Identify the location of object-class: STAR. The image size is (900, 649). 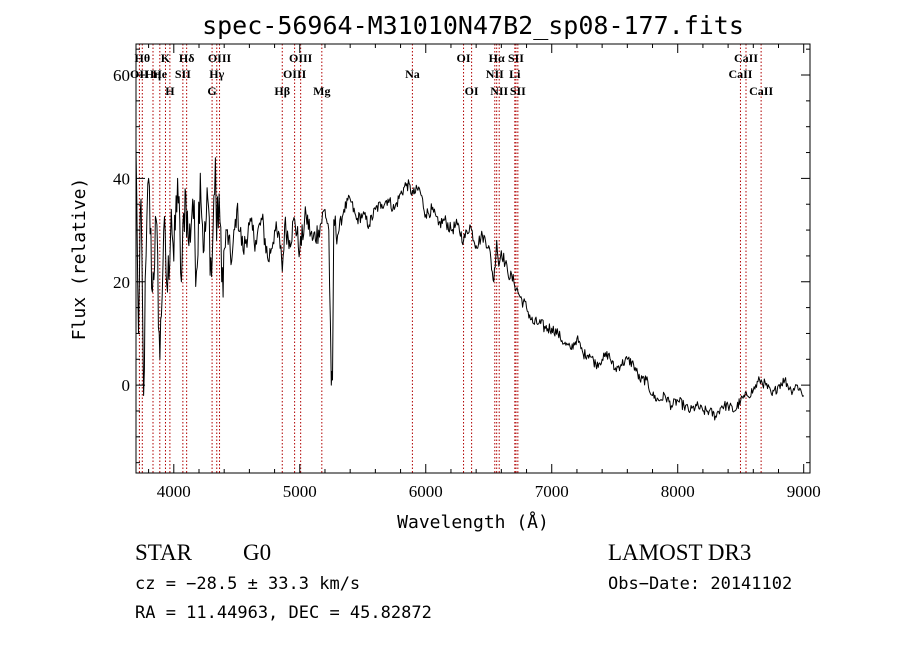
(163, 552).